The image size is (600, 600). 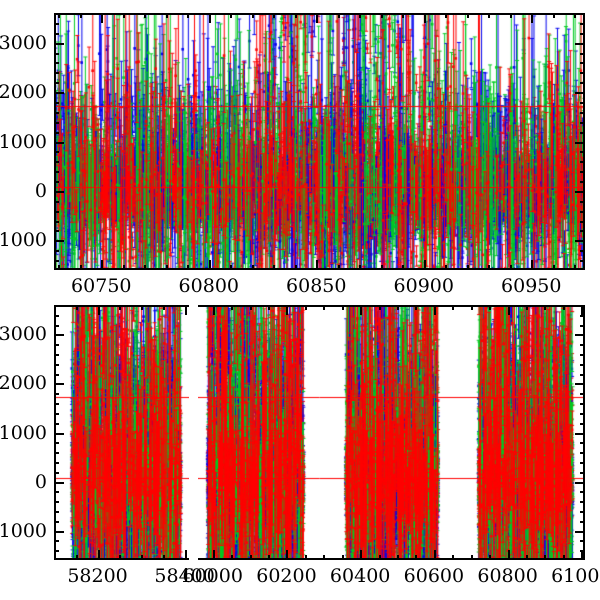 What do you see at coordinates (212, 576) in the screenshot?
I see `x-tick-label: 60000` at bounding box center [212, 576].